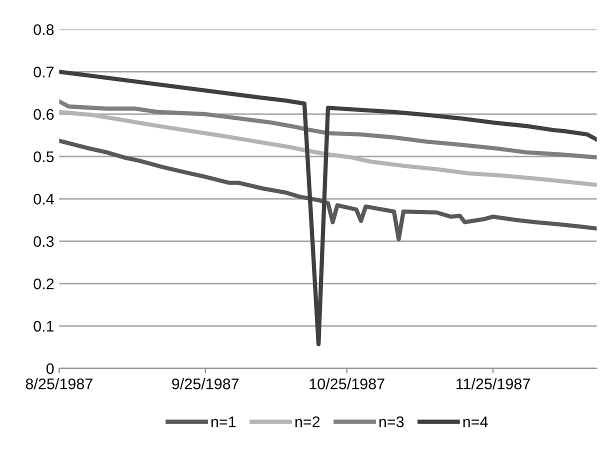 The height and width of the screenshot is (452, 604). I want to click on y-tick-label: 0.7, so click(44, 72).